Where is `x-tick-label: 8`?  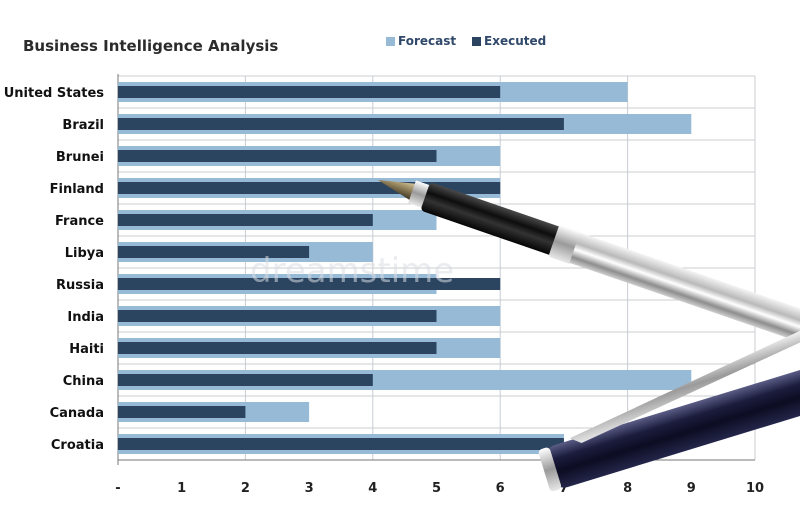 x-tick-label: 8 is located at coordinates (627, 488).